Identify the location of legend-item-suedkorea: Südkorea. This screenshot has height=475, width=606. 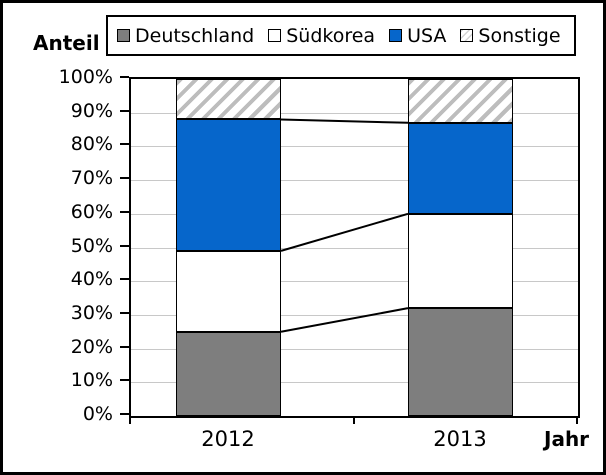
(321, 36).